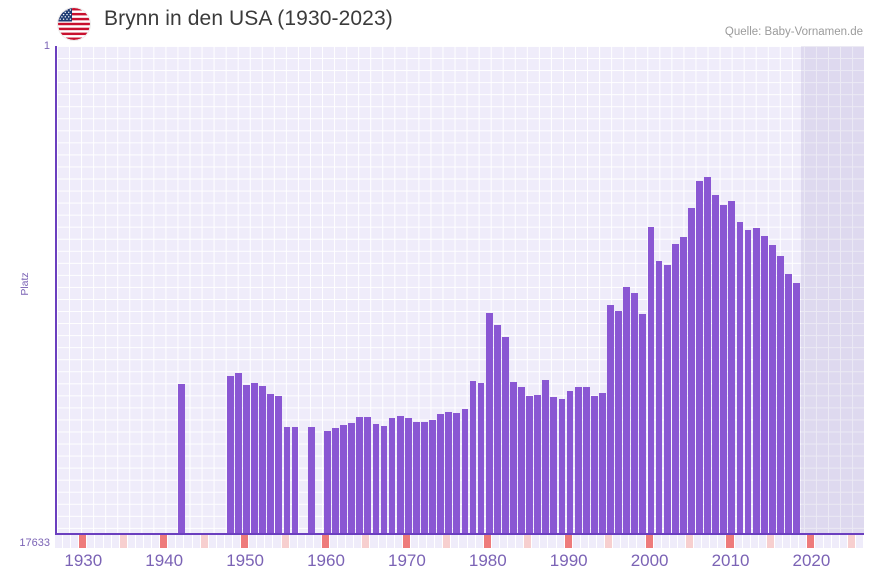  What do you see at coordinates (780, 394) in the screenshot?
I see `bar-2016` at bounding box center [780, 394].